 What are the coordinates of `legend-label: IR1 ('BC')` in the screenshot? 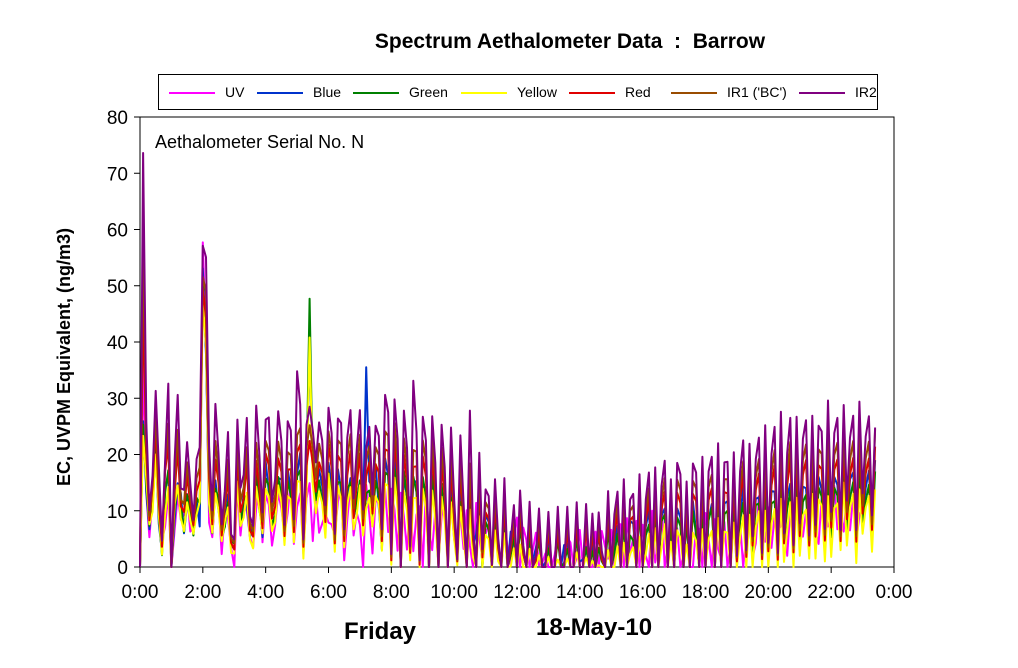 It's located at (757, 92).